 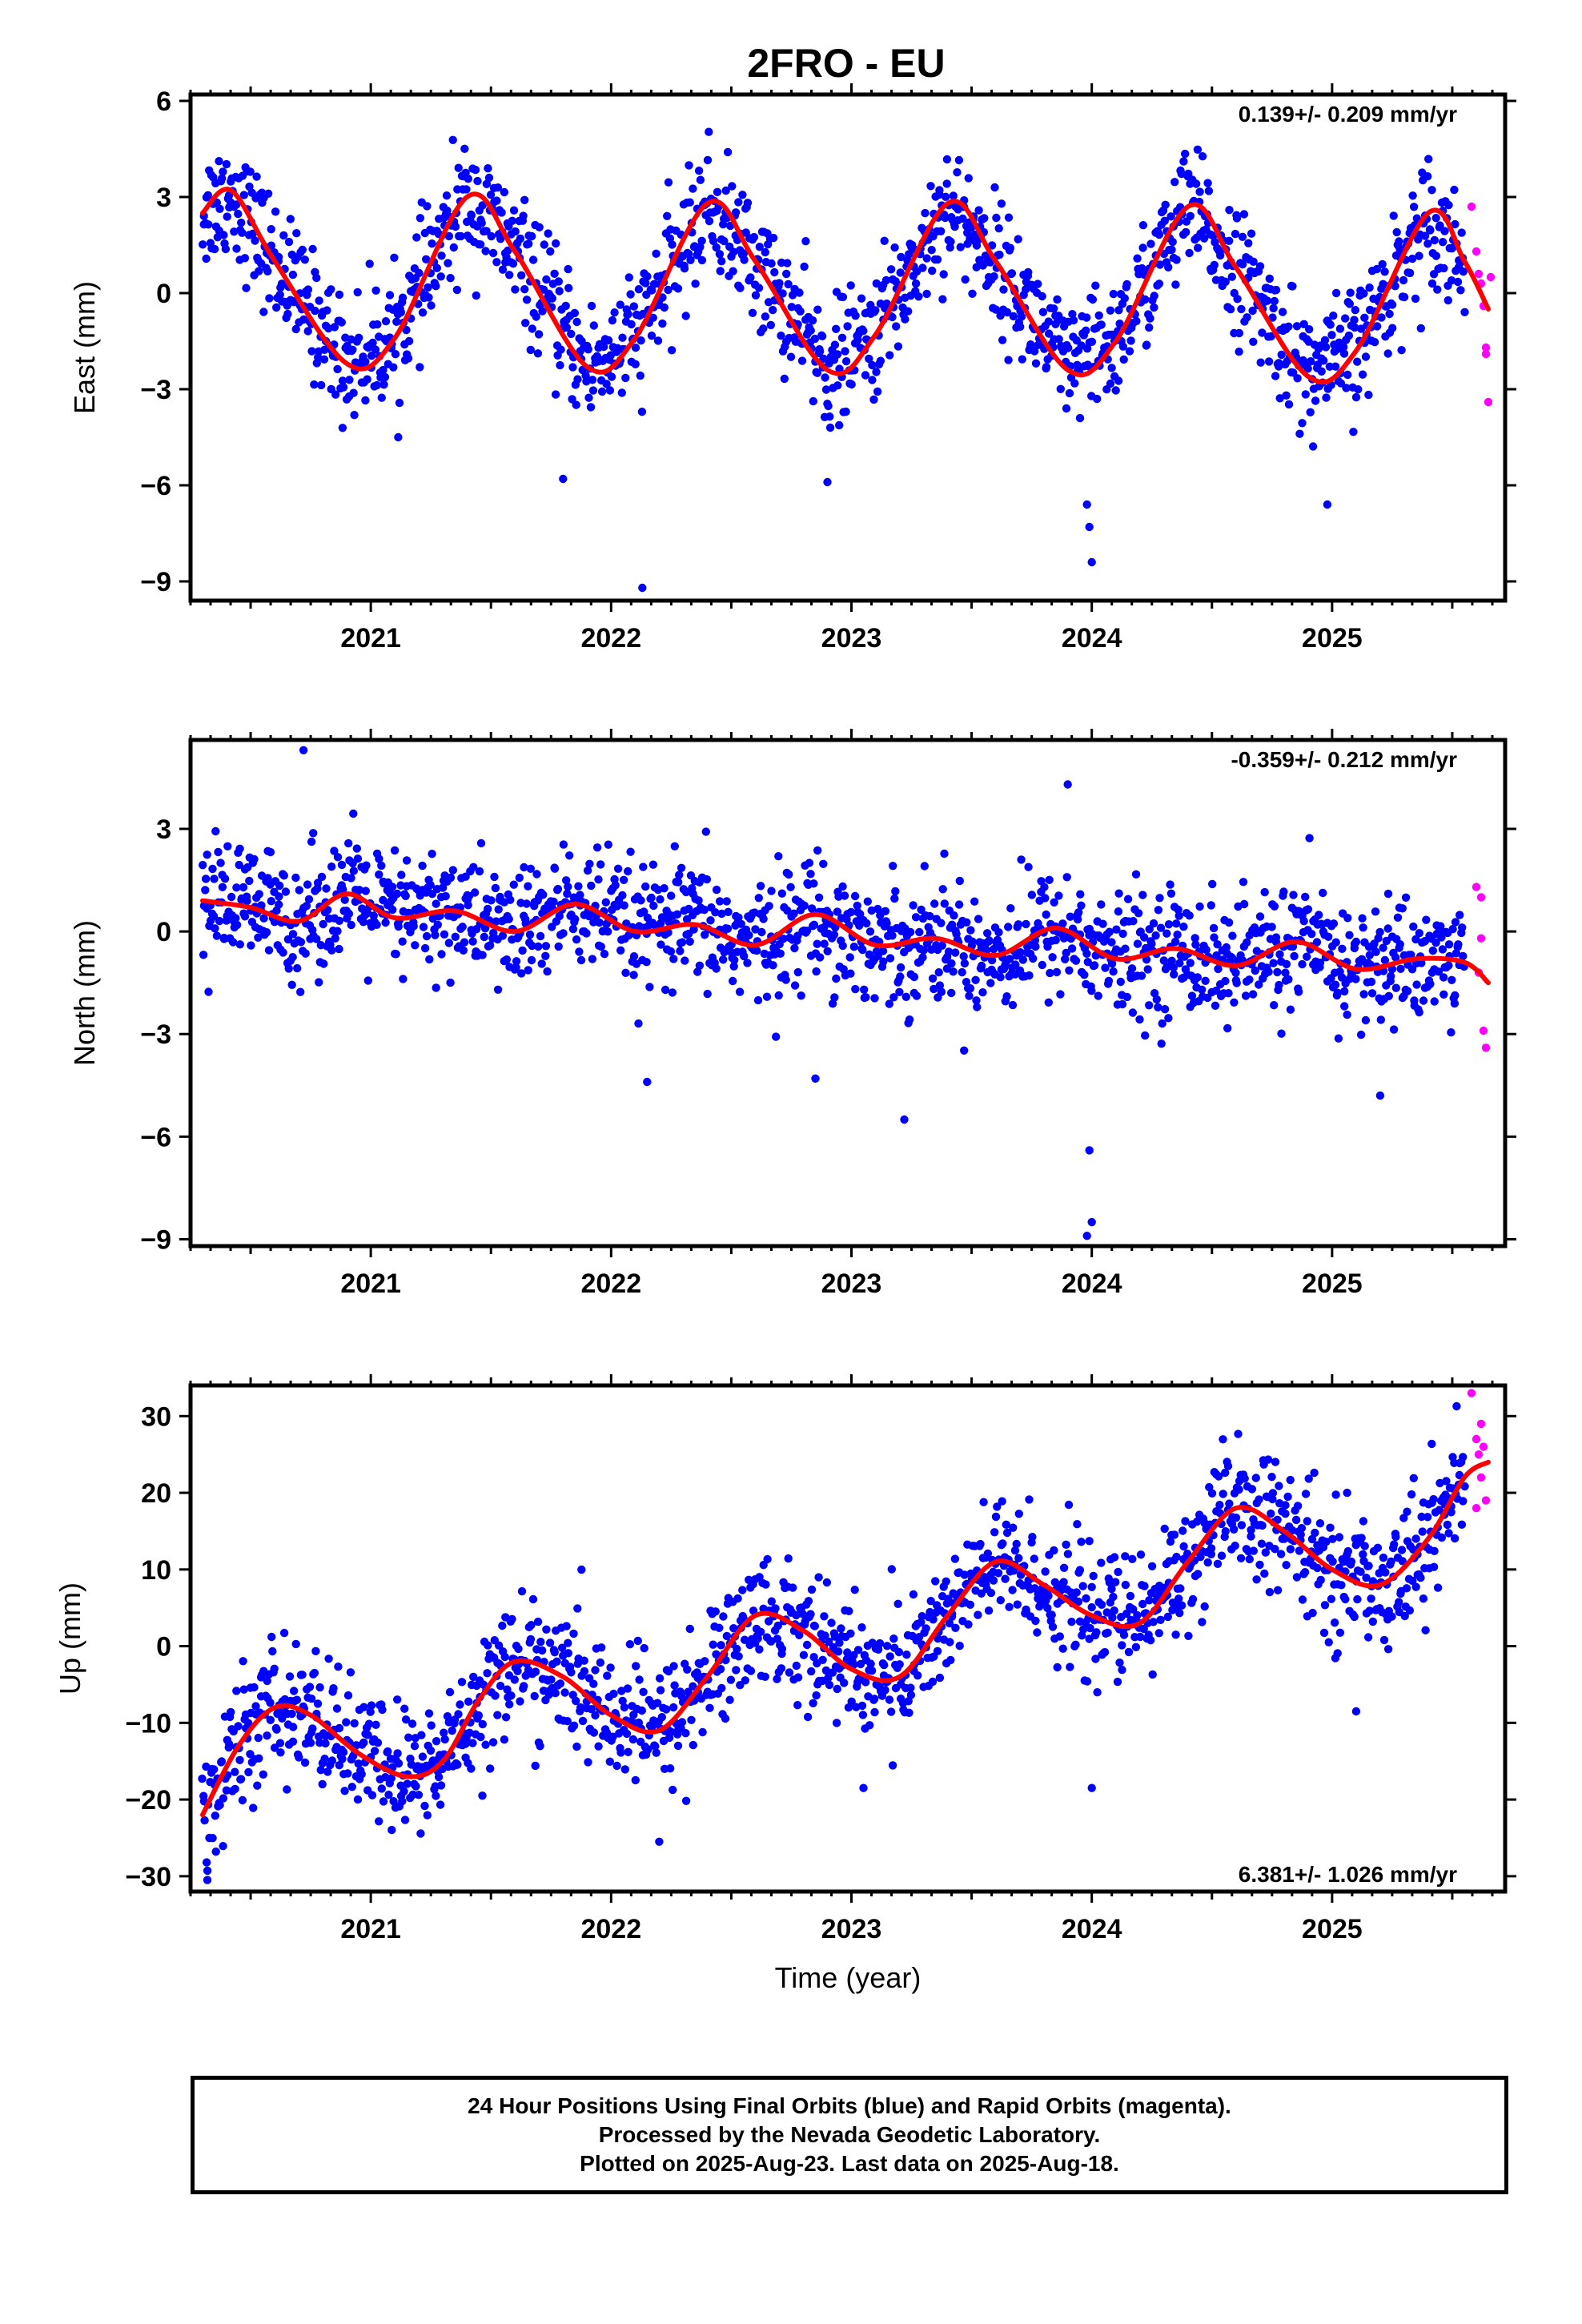 I want to click on y-tick-label: −9, so click(x=155, y=1239).